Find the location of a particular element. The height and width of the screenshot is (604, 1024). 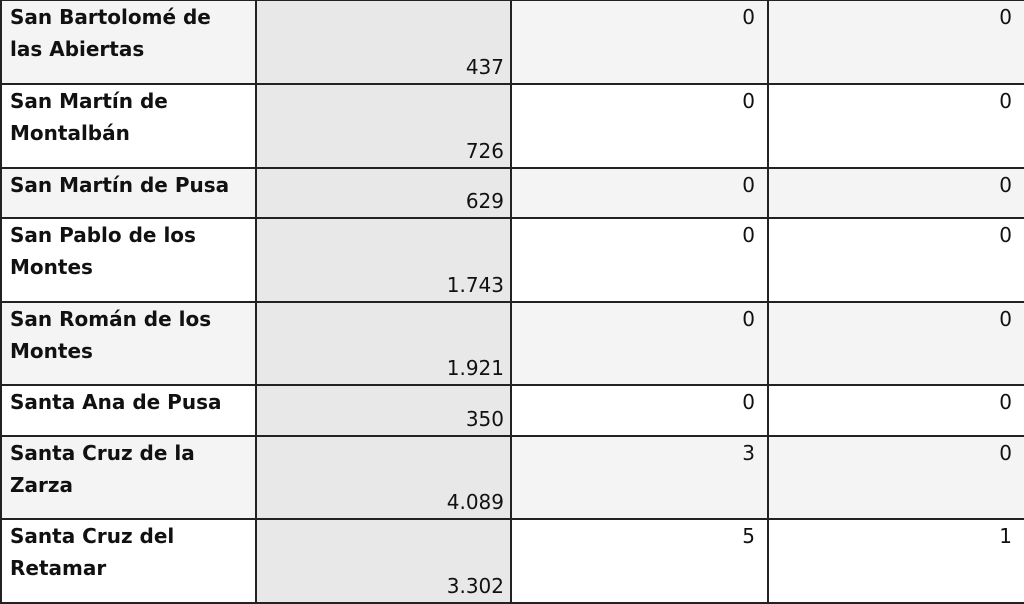

table-row: San Pablo de los Montes 1.743 0 0 is located at coordinates (512, 260).